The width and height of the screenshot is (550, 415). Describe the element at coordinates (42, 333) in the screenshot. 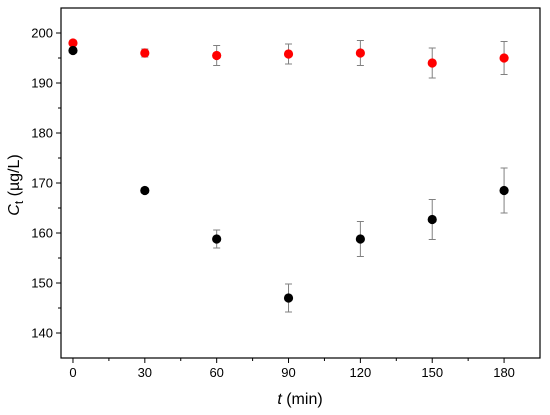

I see `y-tick-label: 140` at that location.